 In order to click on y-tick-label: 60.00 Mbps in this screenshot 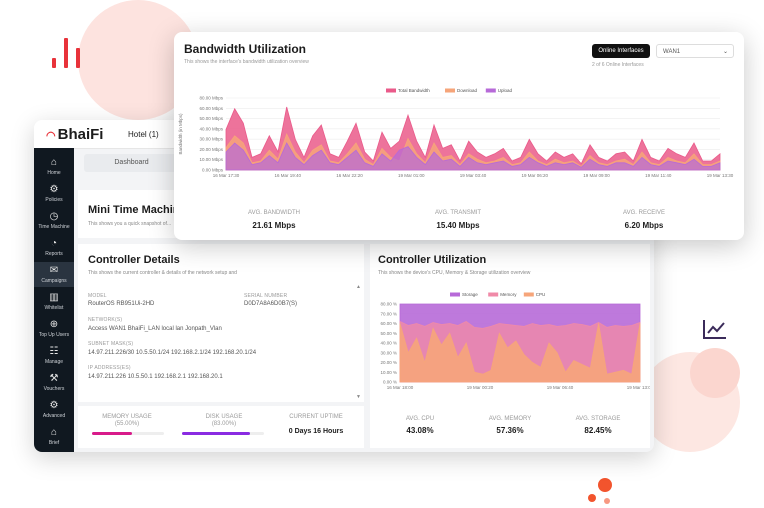, I will do `click(211, 108)`.